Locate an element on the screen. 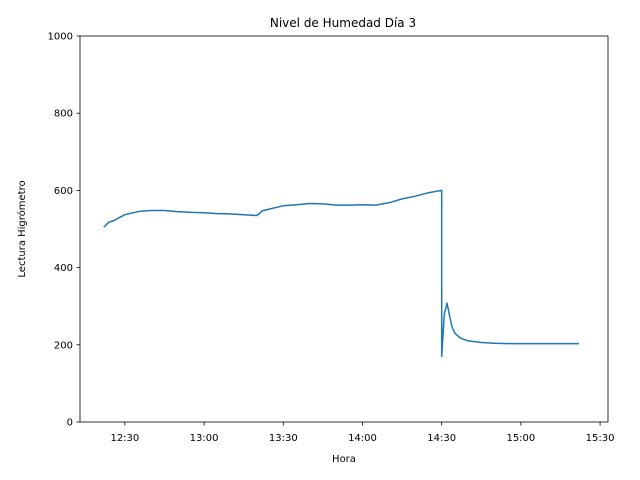 This screenshot has width=640, height=480. y-tick-label: 400 is located at coordinates (63, 268).